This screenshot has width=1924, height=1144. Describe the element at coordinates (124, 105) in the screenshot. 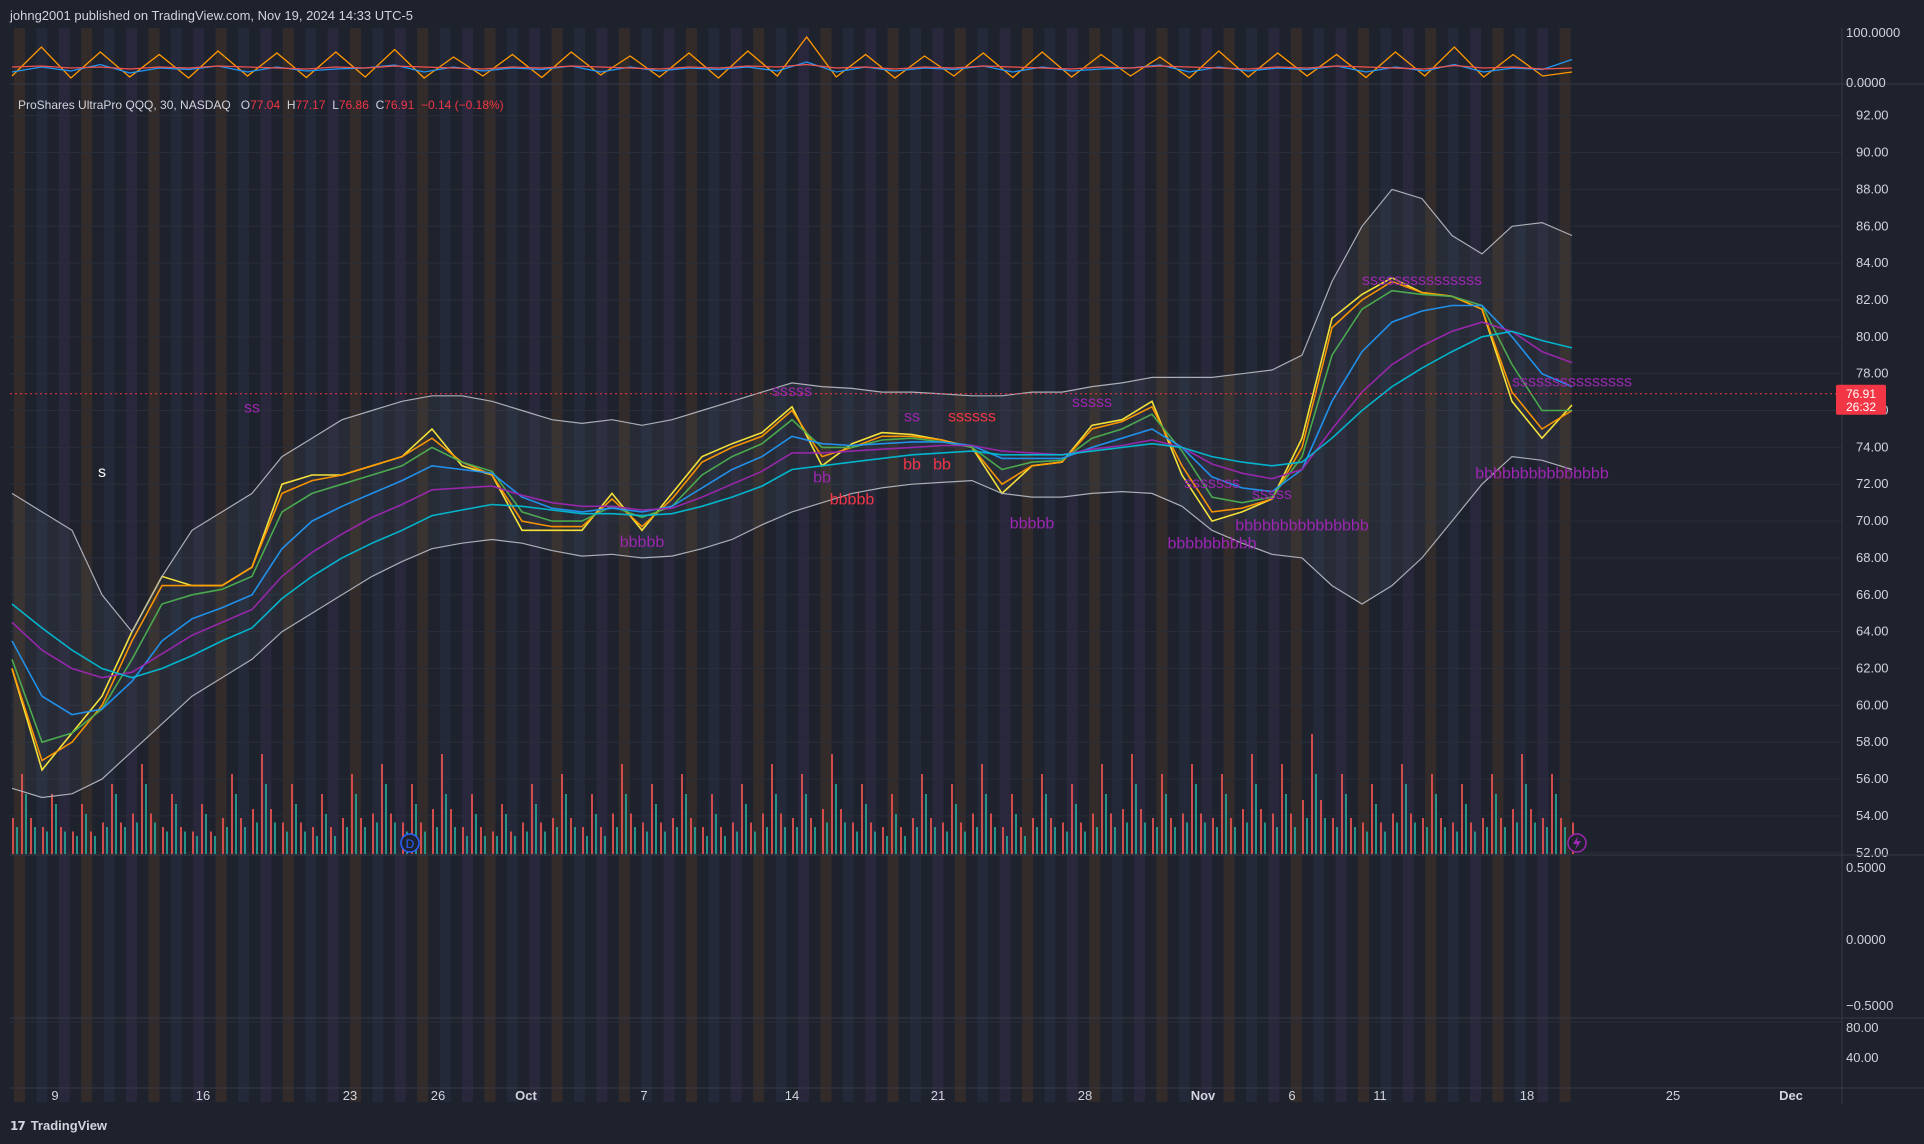

I see `legend-symbol: ProShares UltraPro QQQ, 30, NASDAQ` at that location.